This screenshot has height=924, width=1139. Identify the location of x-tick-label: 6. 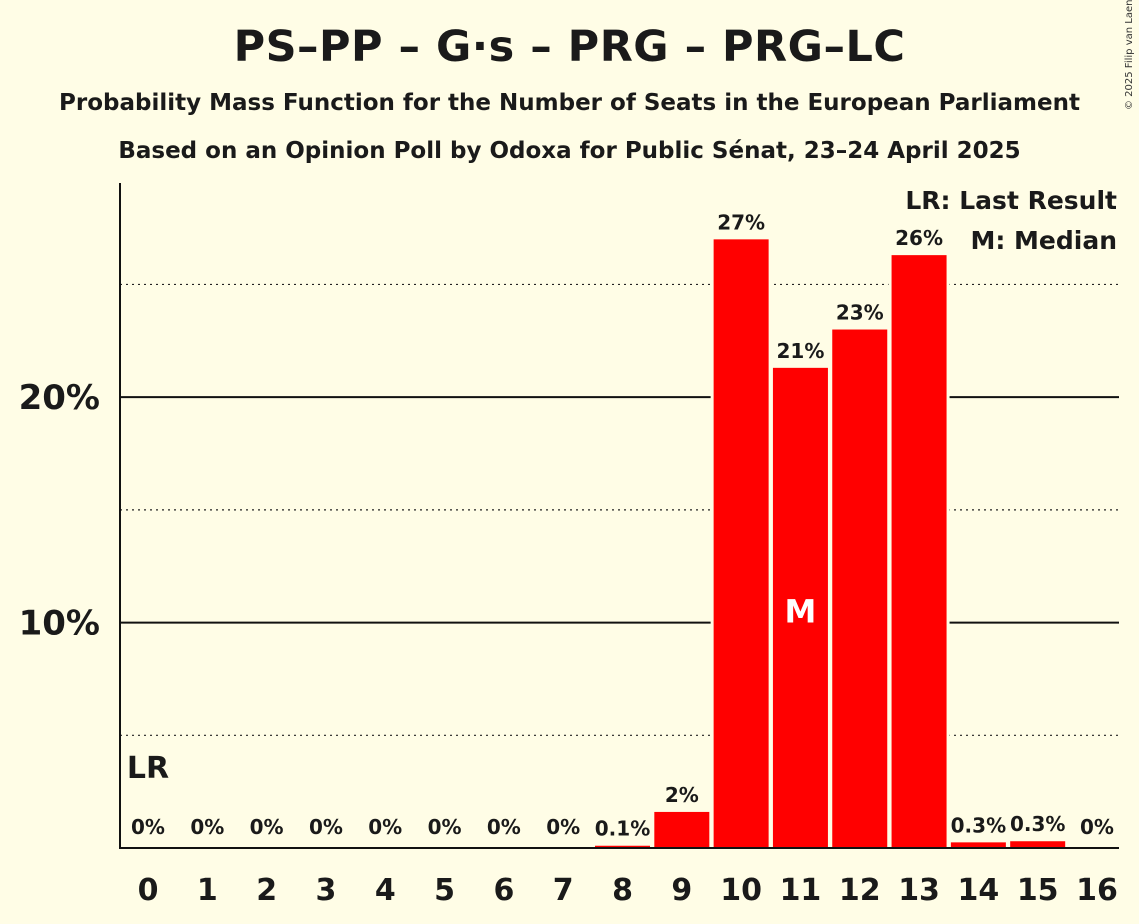
(503, 890).